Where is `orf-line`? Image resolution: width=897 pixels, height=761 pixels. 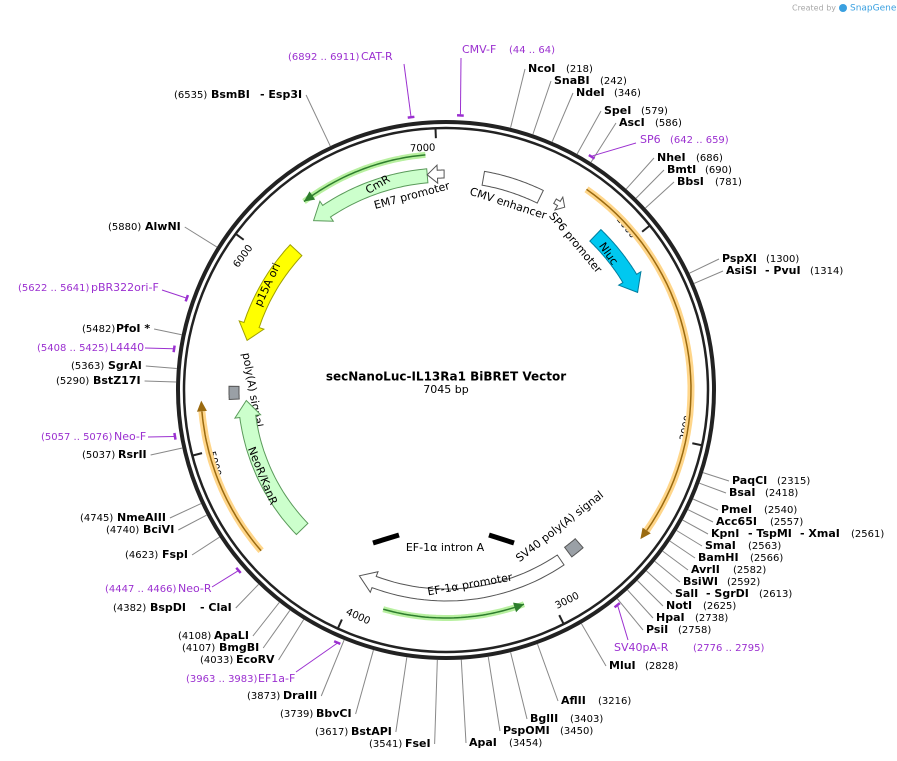 orf-line is located at coordinates (231, 481).